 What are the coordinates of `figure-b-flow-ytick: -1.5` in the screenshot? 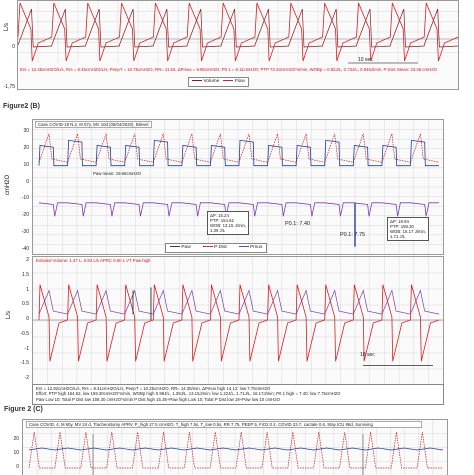 It's located at (24, 363).